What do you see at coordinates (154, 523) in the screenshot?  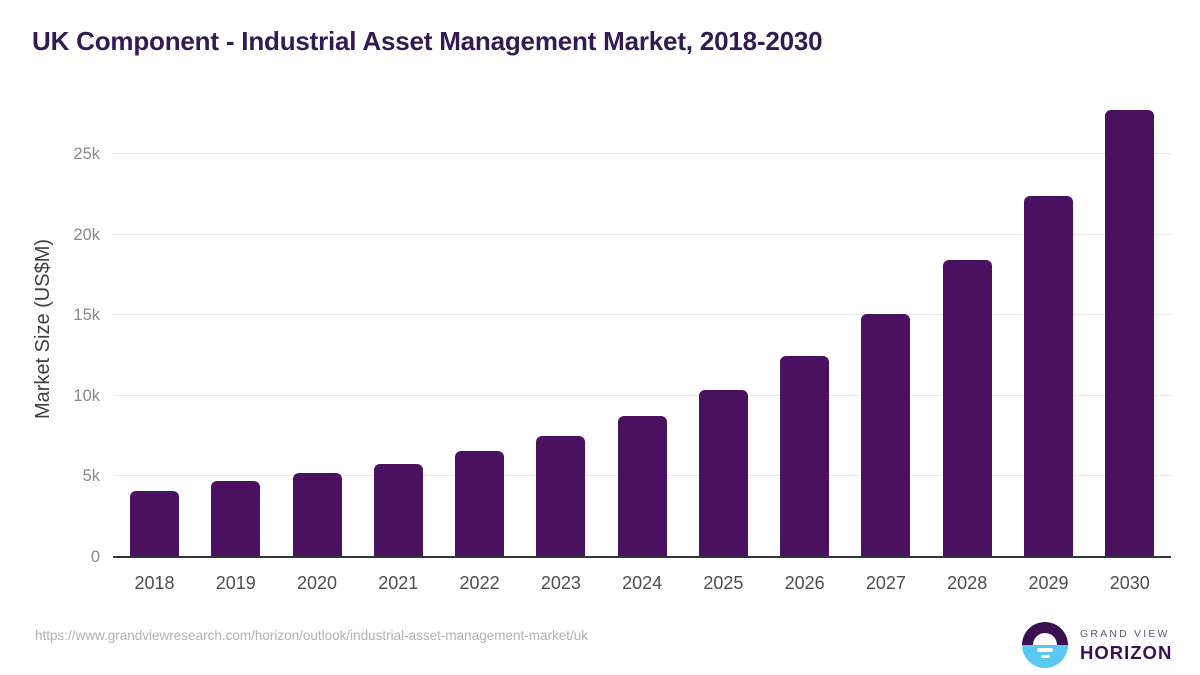 I see `bar-2018` at bounding box center [154, 523].